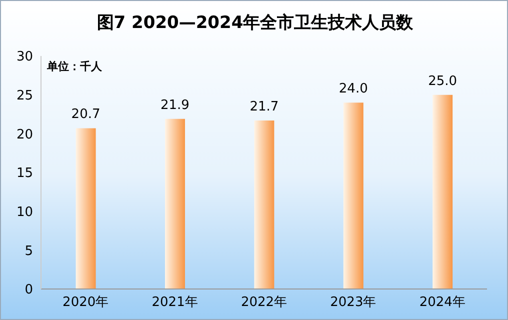 Image resolution: width=508 pixels, height=320 pixels. Describe the element at coordinates (442, 302) in the screenshot. I see `x-tick-label: 2024年` at that location.